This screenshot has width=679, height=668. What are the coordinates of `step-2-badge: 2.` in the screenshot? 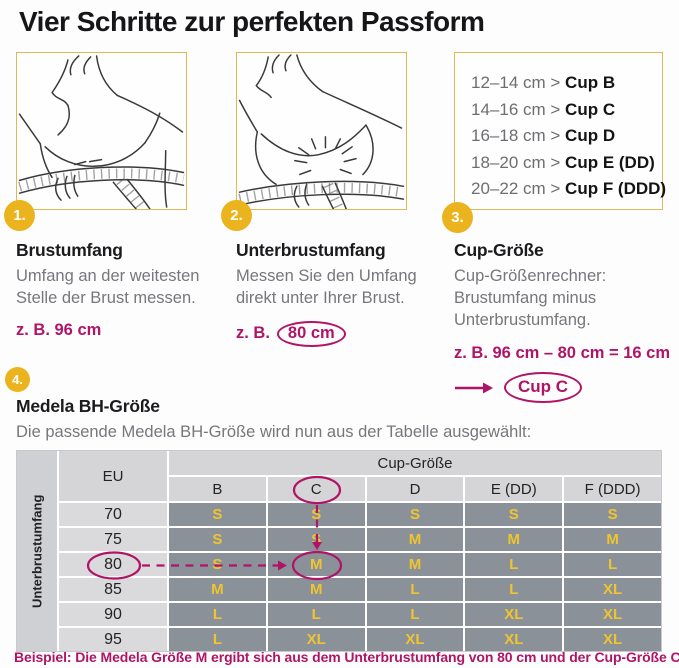 It's located at (236, 215).